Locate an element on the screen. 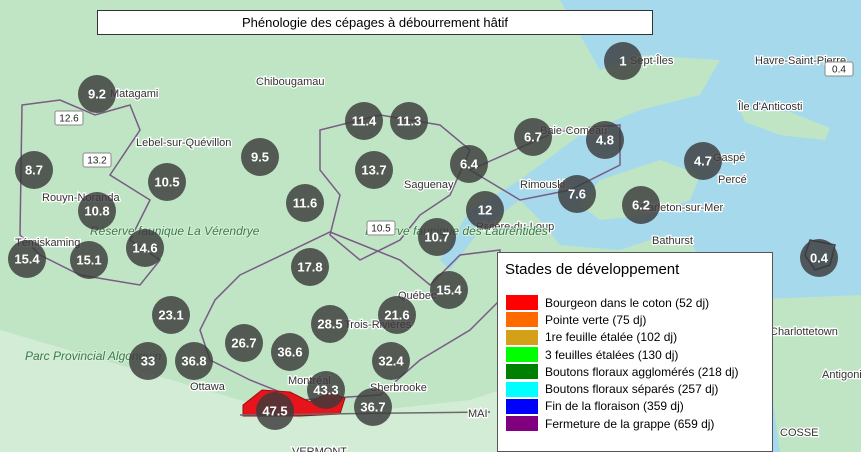 Image resolution: width=861 pixels, height=452 pixels. place-label: Charlottetown is located at coordinates (804, 332).